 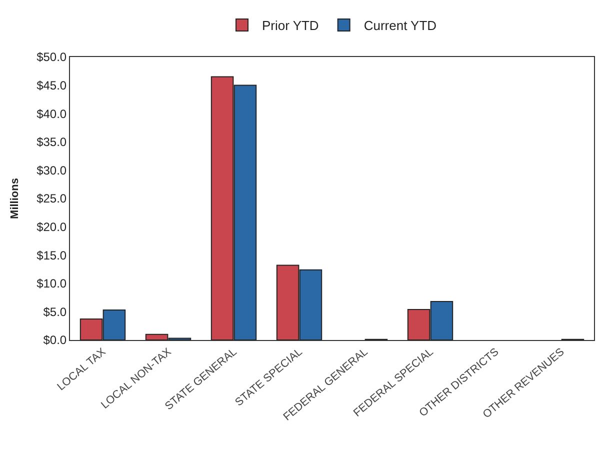 I want to click on y-tick-label: $40.0, so click(x=51, y=113).